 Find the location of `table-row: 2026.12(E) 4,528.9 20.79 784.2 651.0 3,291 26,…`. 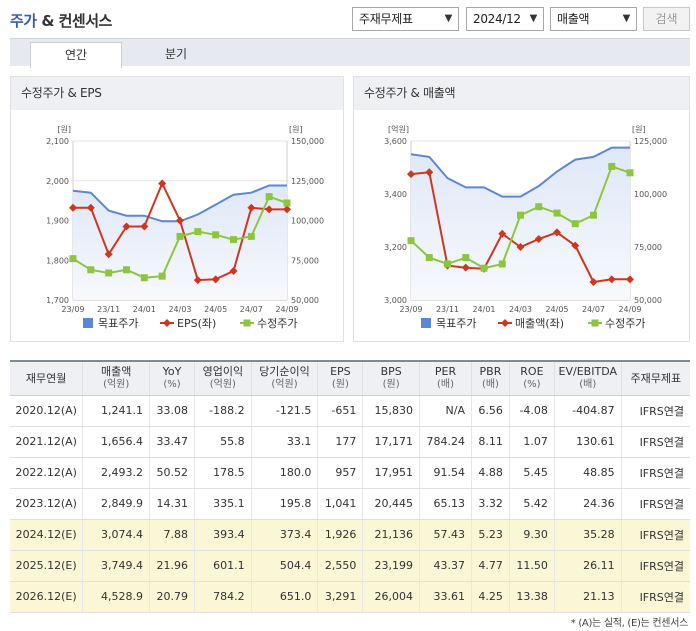

table-row: 2026.12(E) 4,528.9 20.79 784.2 651.0 3,291 26,… is located at coordinates (350, 597).